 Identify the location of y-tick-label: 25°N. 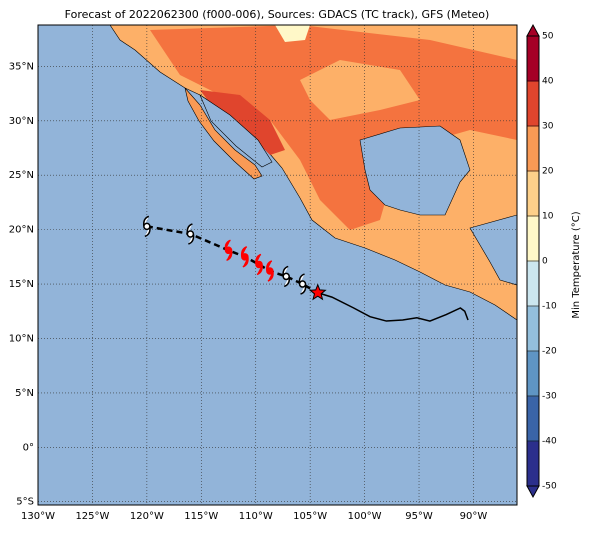
(21, 175).